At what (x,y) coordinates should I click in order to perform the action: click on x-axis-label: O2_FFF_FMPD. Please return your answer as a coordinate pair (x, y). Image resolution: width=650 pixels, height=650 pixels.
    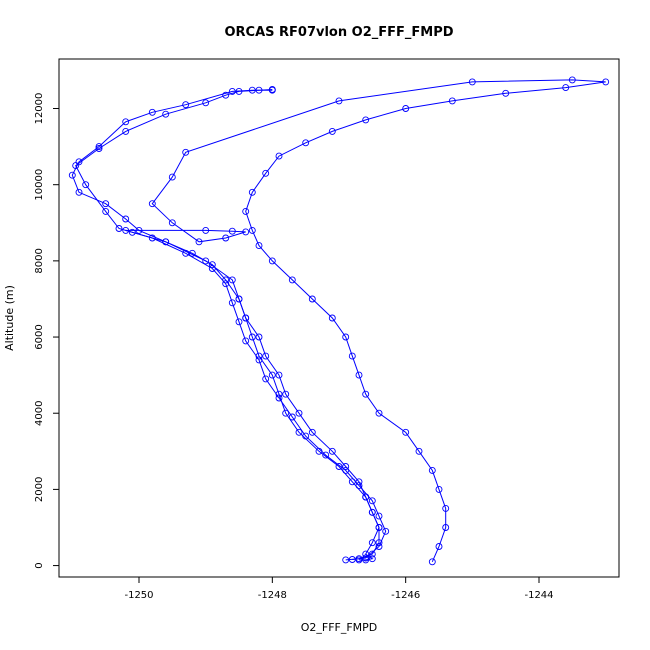
    Looking at the image, I should click on (339, 627).